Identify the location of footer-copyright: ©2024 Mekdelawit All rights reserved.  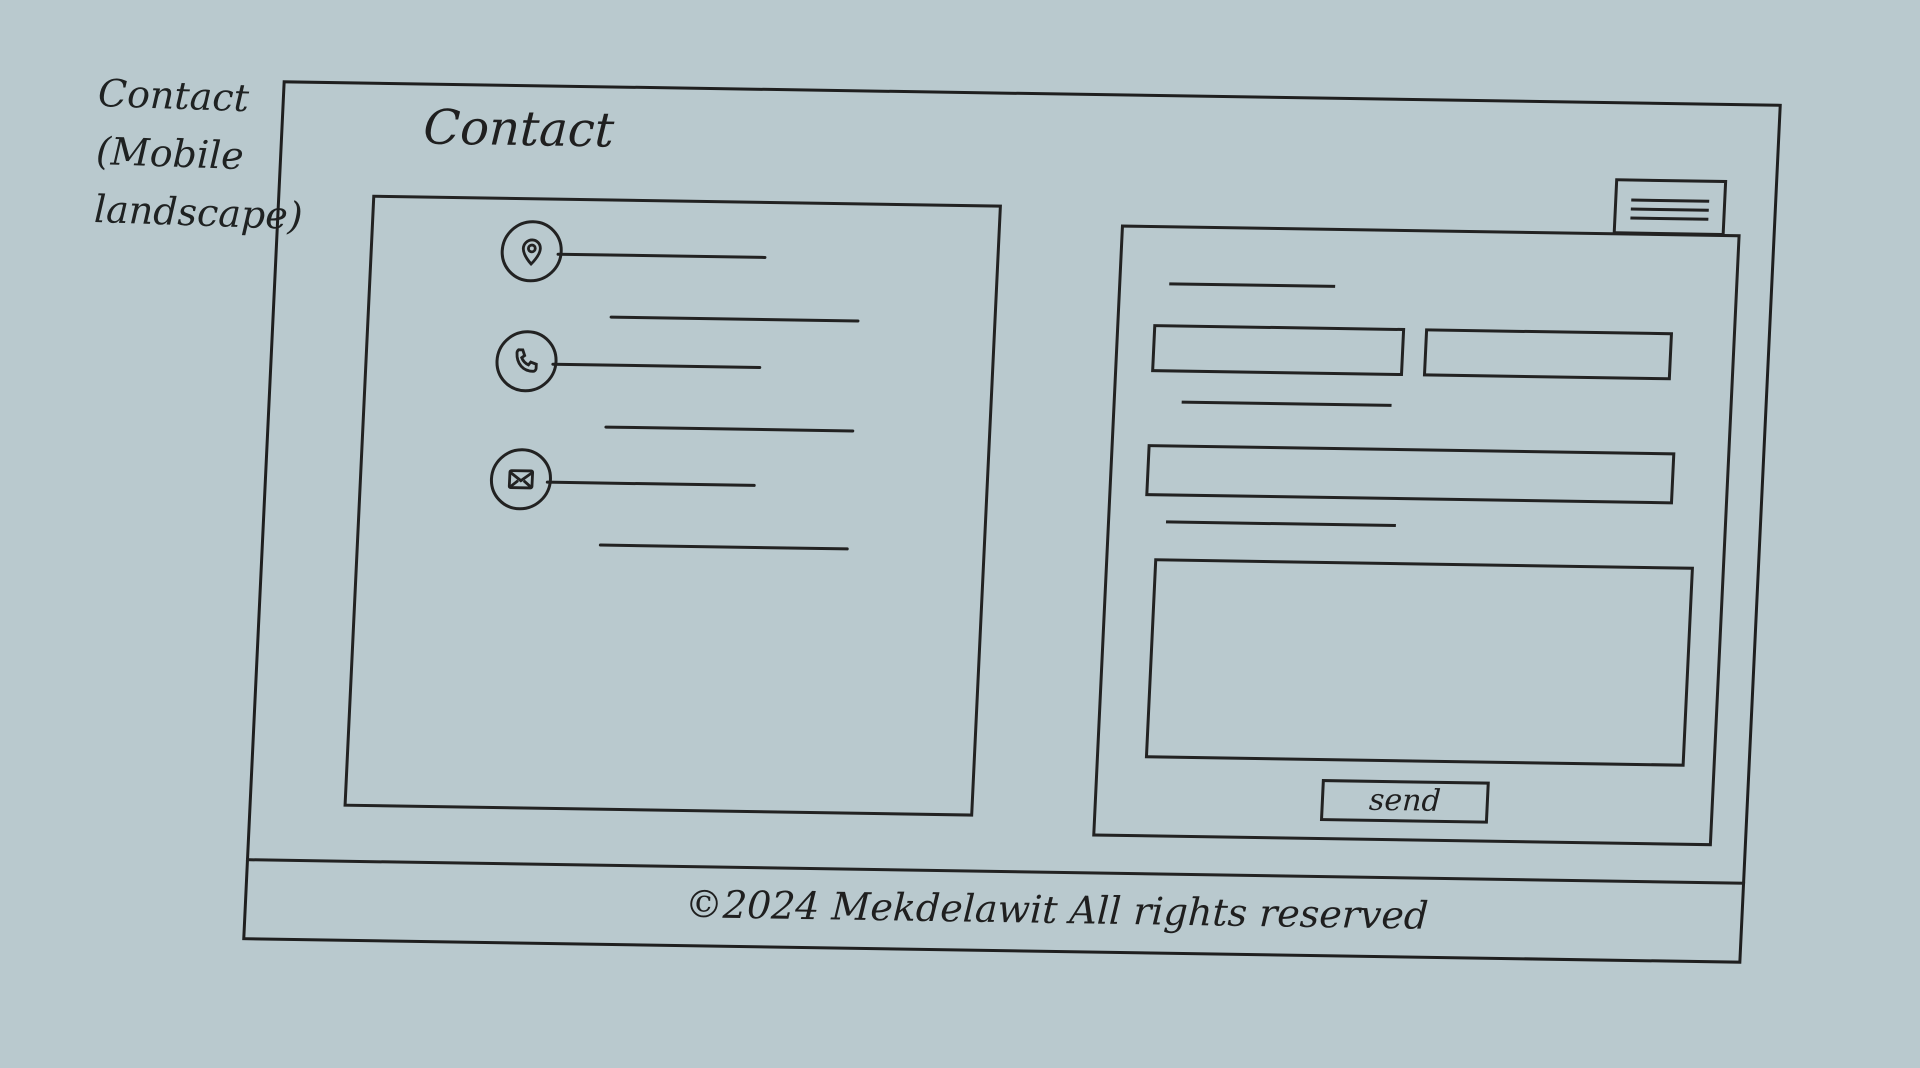
(1056, 910).